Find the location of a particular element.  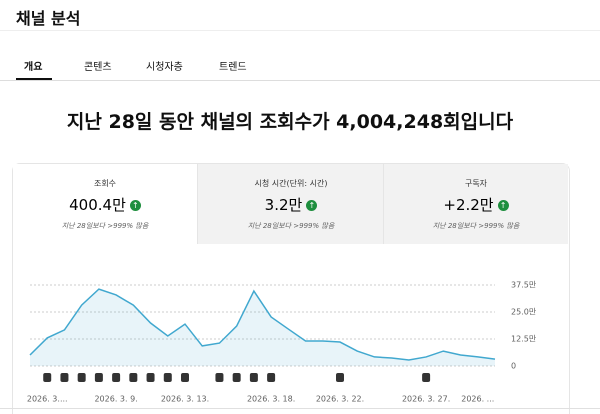

metric-label: 조회수 is located at coordinates (105, 183).